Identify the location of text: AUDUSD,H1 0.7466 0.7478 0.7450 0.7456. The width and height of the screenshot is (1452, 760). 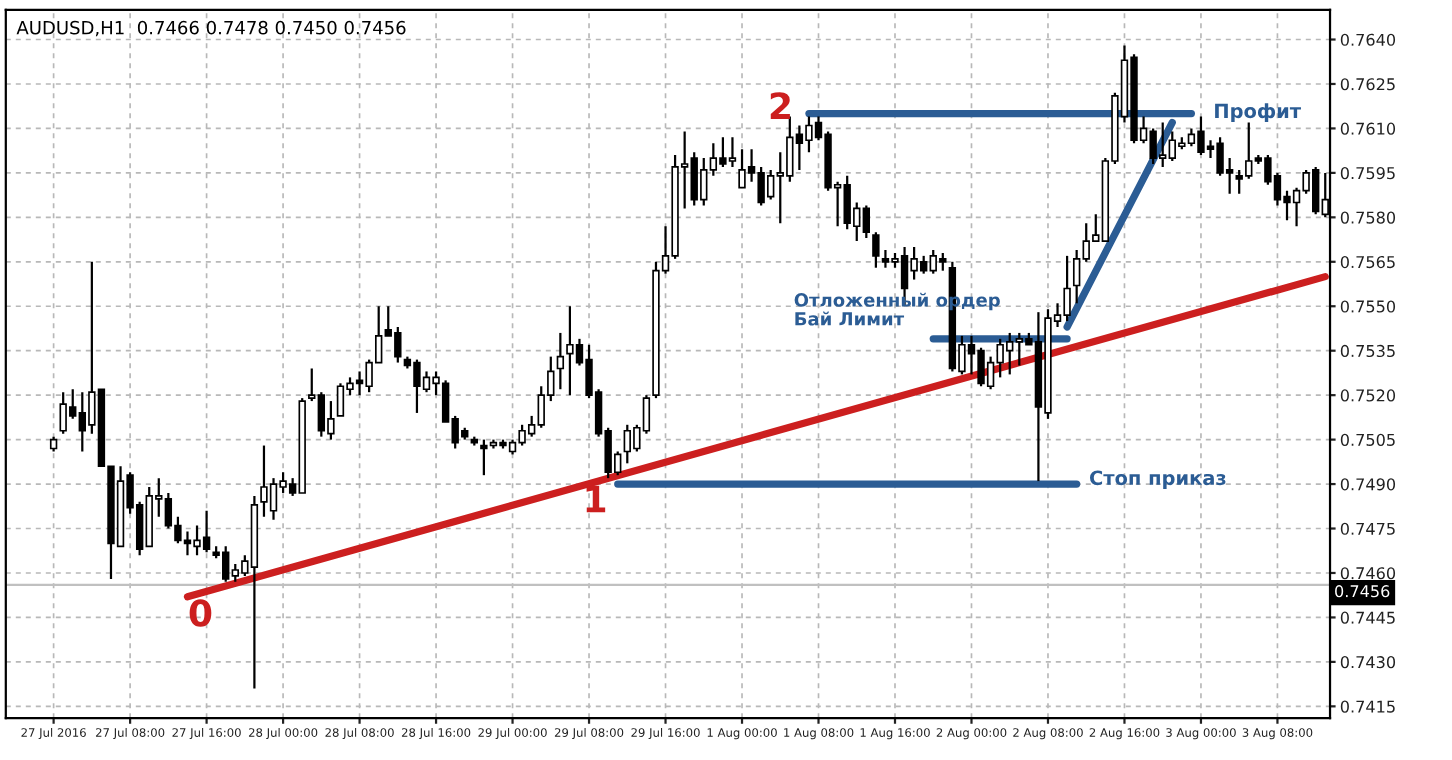
(211, 28).